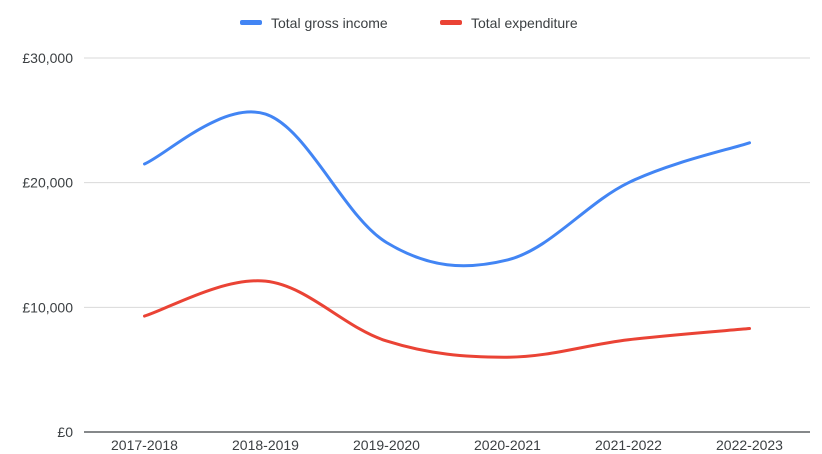 The width and height of the screenshot is (822, 454). What do you see at coordinates (628, 445) in the screenshot?
I see `x-tick-label: 2021-2022` at bounding box center [628, 445].